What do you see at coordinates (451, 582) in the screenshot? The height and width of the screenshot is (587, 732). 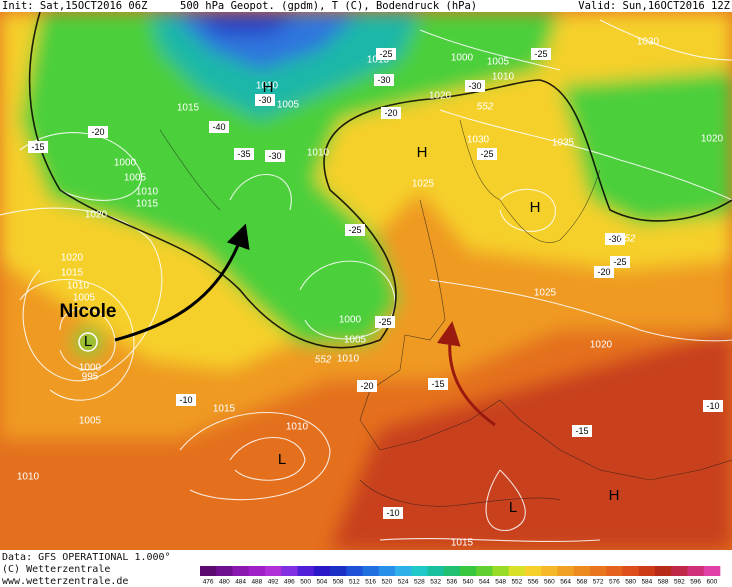 I see `colorbar-label: 536` at bounding box center [451, 582].